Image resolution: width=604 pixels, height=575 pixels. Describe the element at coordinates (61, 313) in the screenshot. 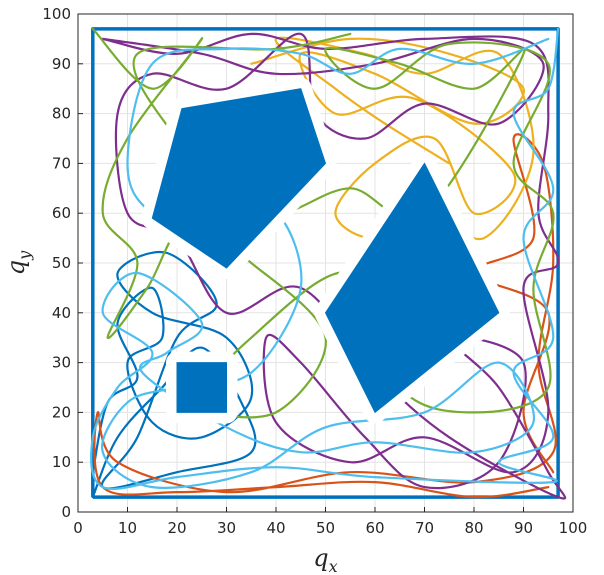

I see `y-tick-label: 40` at that location.